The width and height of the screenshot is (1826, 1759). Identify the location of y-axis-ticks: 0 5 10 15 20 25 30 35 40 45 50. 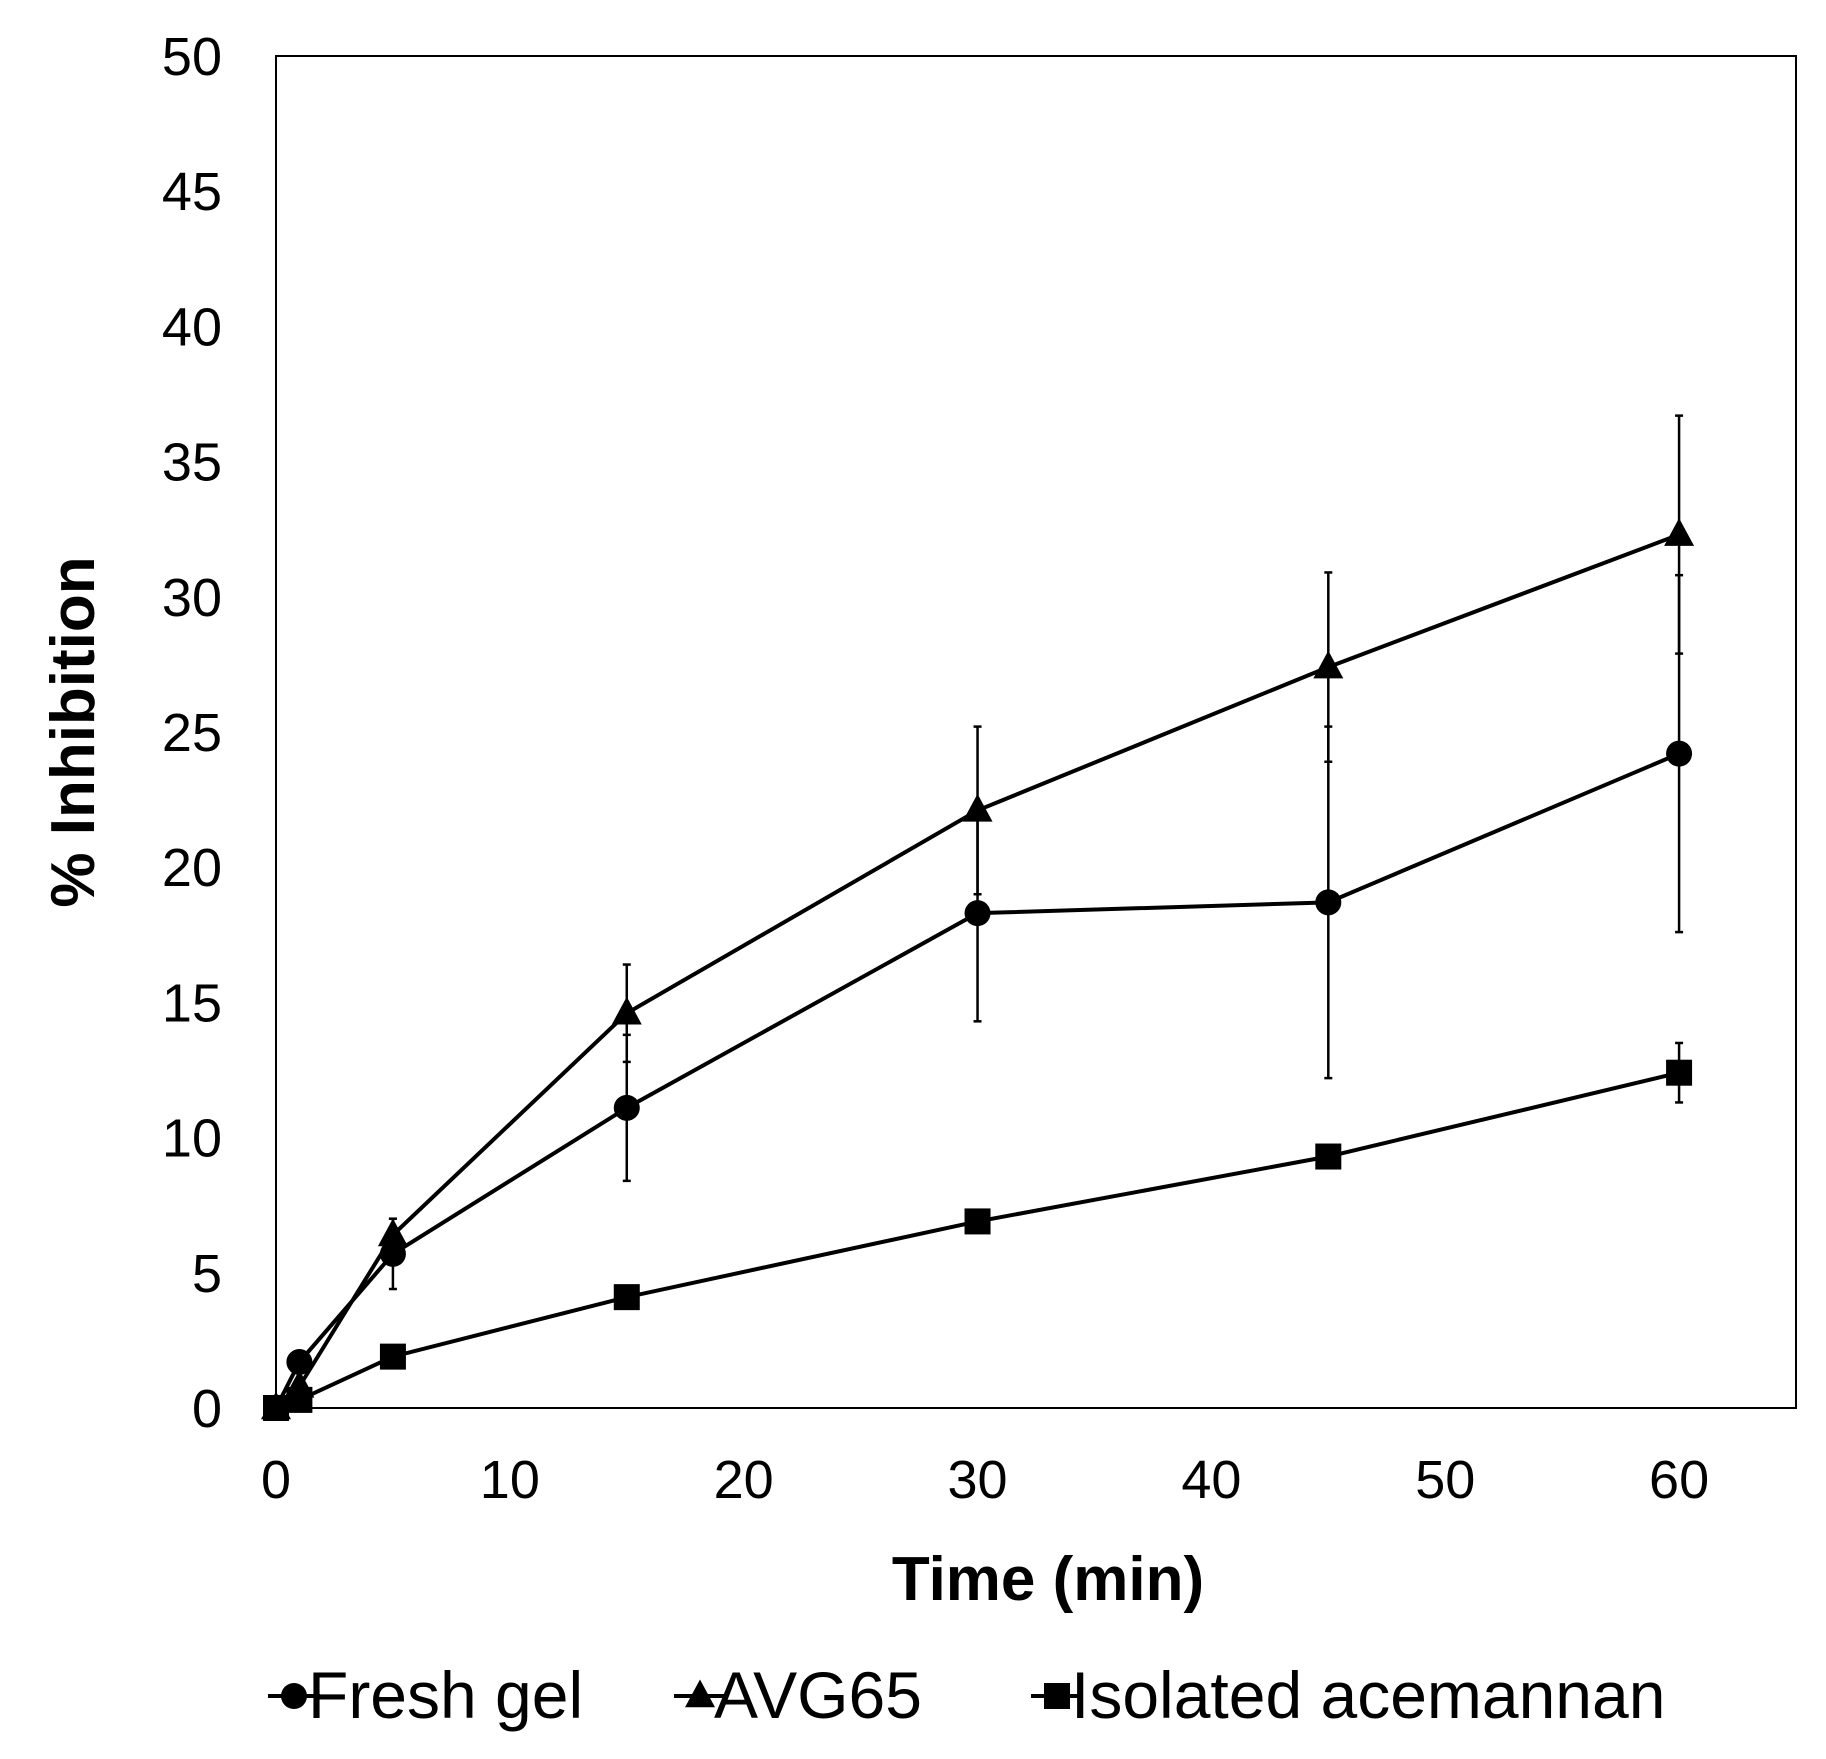
(192, 733).